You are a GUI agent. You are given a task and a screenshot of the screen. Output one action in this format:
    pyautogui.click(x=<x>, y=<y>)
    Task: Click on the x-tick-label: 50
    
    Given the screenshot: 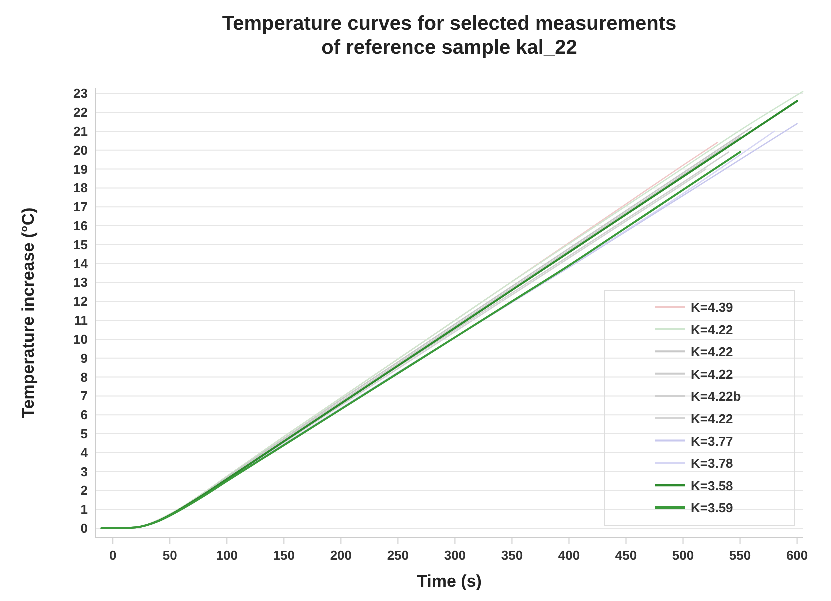 What is the action you would take?
    pyautogui.click(x=170, y=555)
    